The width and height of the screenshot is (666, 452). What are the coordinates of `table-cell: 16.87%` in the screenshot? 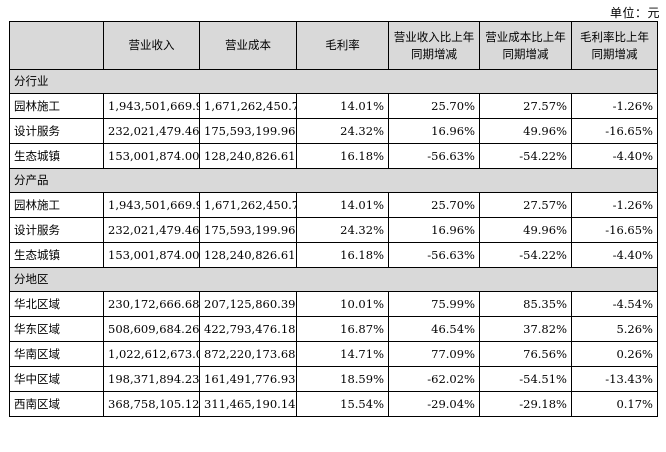 It's located at (342, 329).